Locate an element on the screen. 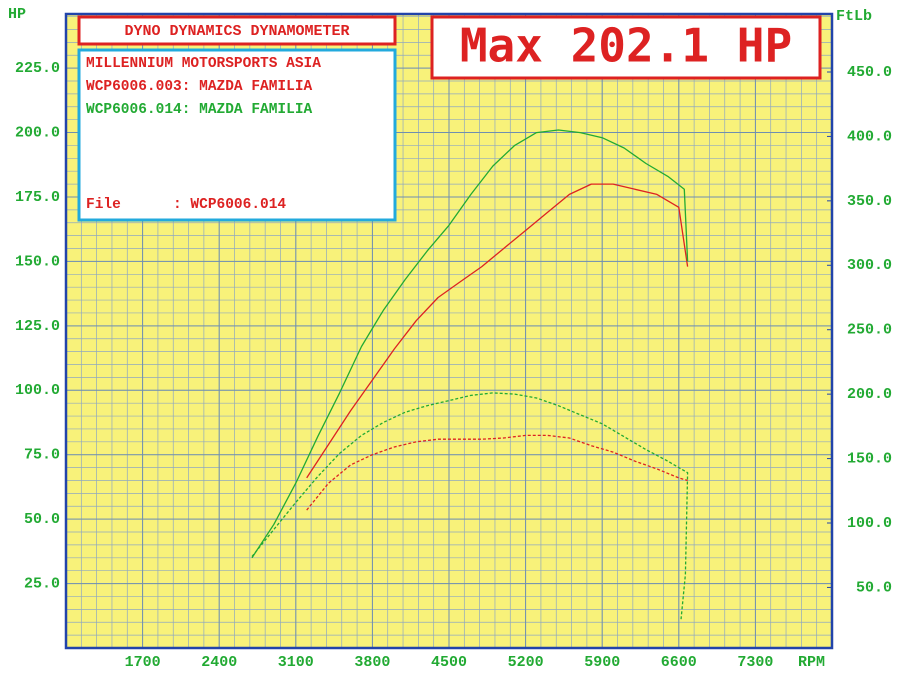 This screenshot has width=900, height=678. x-tick-label: 7300 is located at coordinates (755, 662).